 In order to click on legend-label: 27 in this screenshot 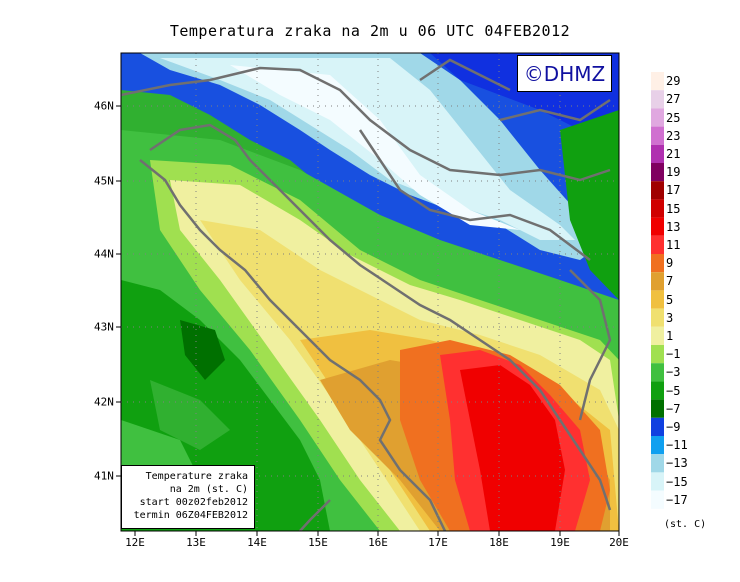, I will do `click(673, 99)`.